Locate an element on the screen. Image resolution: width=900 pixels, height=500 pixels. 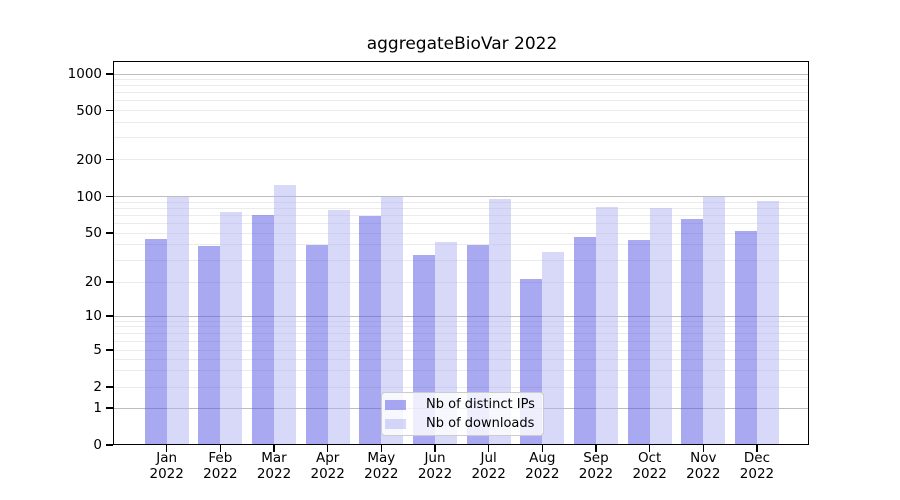
y-tick-label: 5 is located at coordinates (97, 350).